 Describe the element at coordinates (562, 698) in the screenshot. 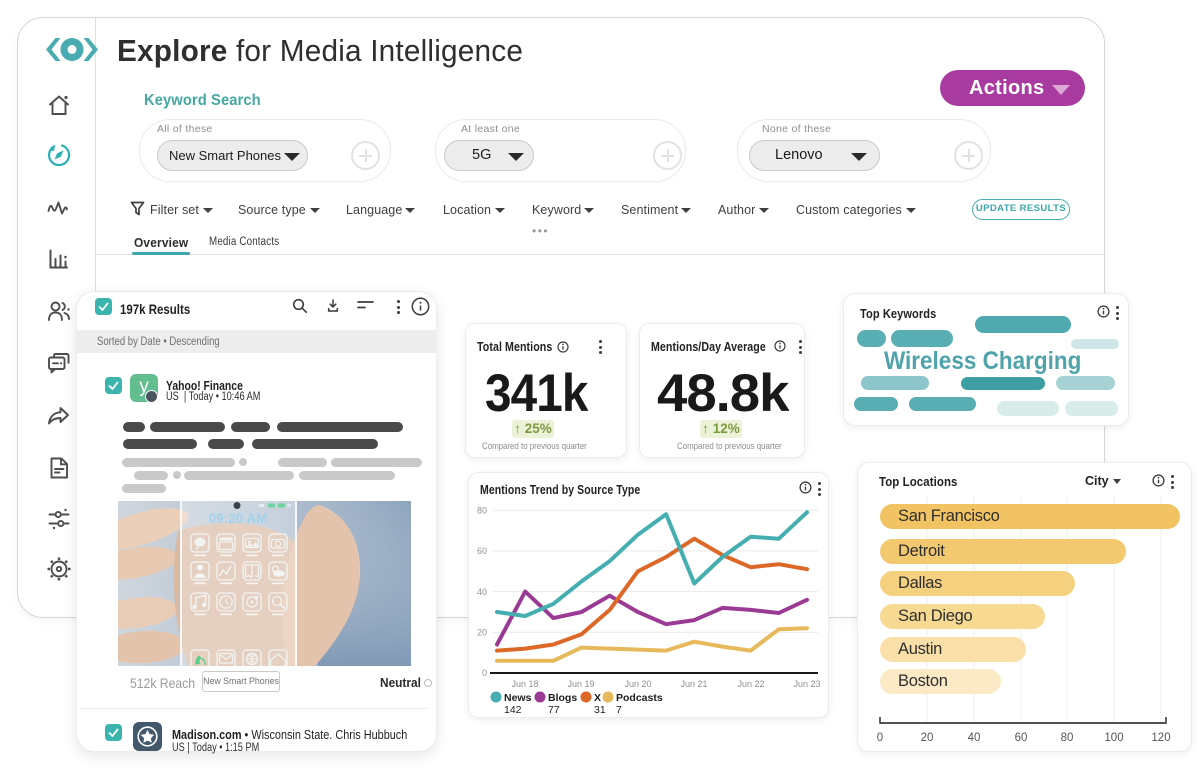

I see `svg-text: Blogs` at that location.